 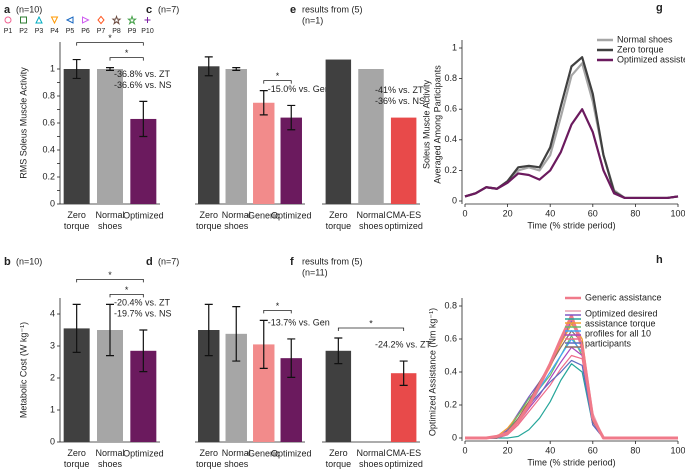 What do you see at coordinates (149, 262) in the screenshot?
I see `panel-label: d` at bounding box center [149, 262].